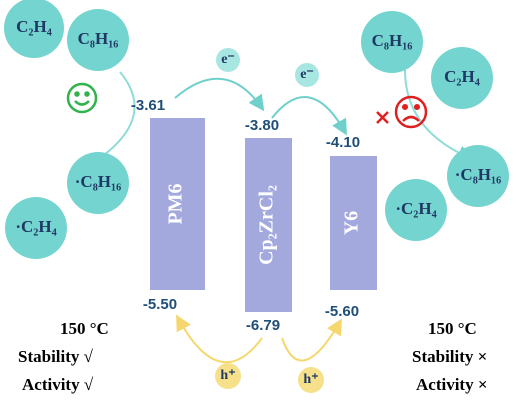 This screenshot has width=520, height=403. Describe the element at coordinates (382, 117) in the screenshot. I see `blocked-mark` at that location.